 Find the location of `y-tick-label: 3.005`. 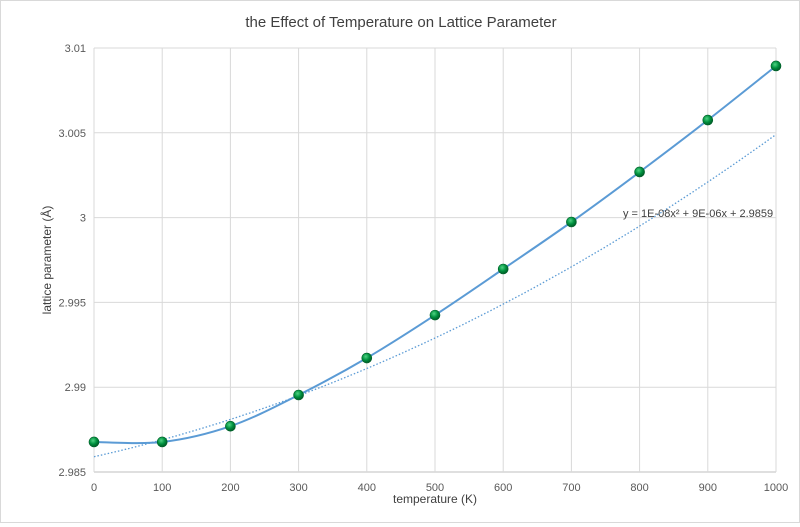

y-tick-label: 3.005 is located at coordinates (72, 134).